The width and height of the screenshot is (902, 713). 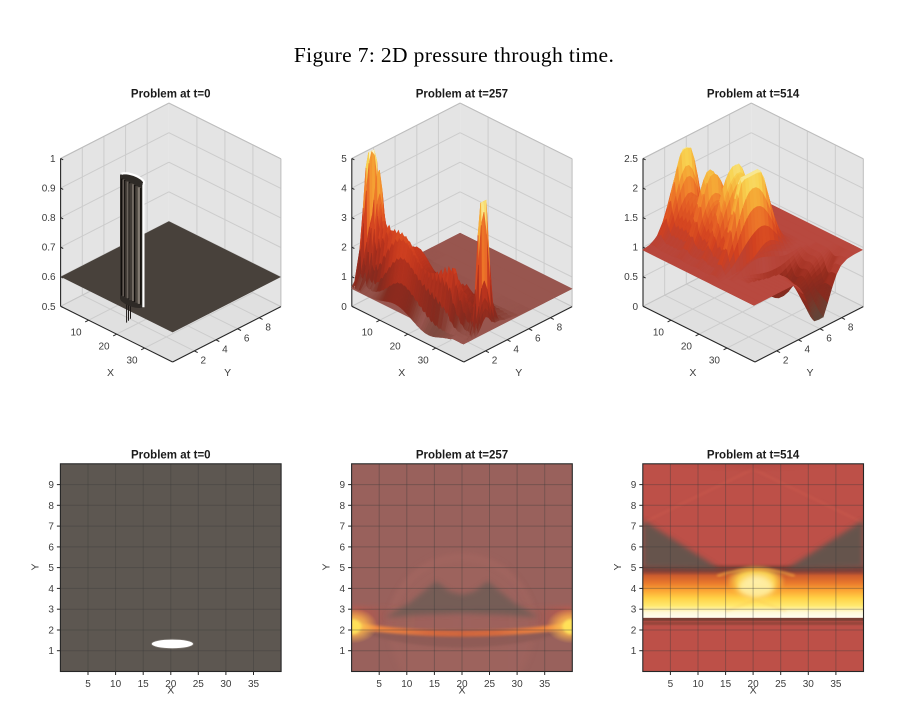 What do you see at coordinates (49, 189) in the screenshot?
I see `svg-text: 0.9` at bounding box center [49, 189].